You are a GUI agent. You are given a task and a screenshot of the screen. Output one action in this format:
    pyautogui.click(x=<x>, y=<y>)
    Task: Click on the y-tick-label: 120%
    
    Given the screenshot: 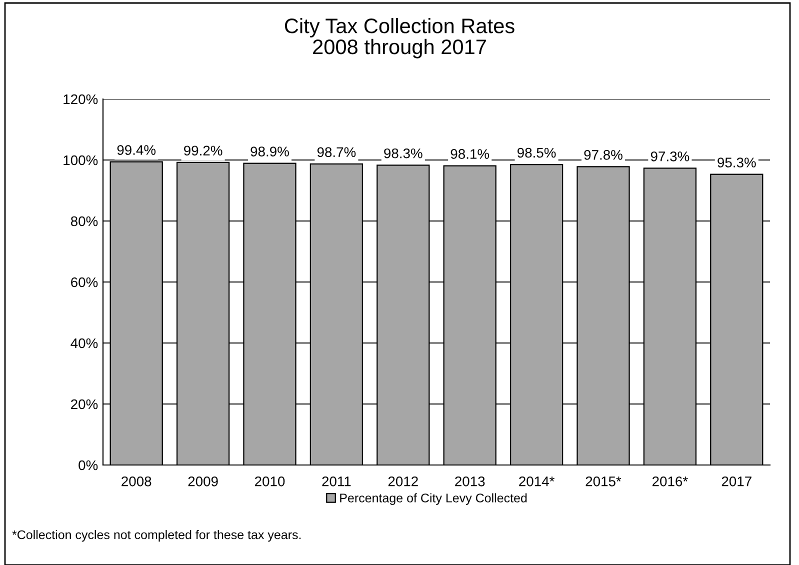 What is the action you would take?
    pyautogui.click(x=81, y=99)
    